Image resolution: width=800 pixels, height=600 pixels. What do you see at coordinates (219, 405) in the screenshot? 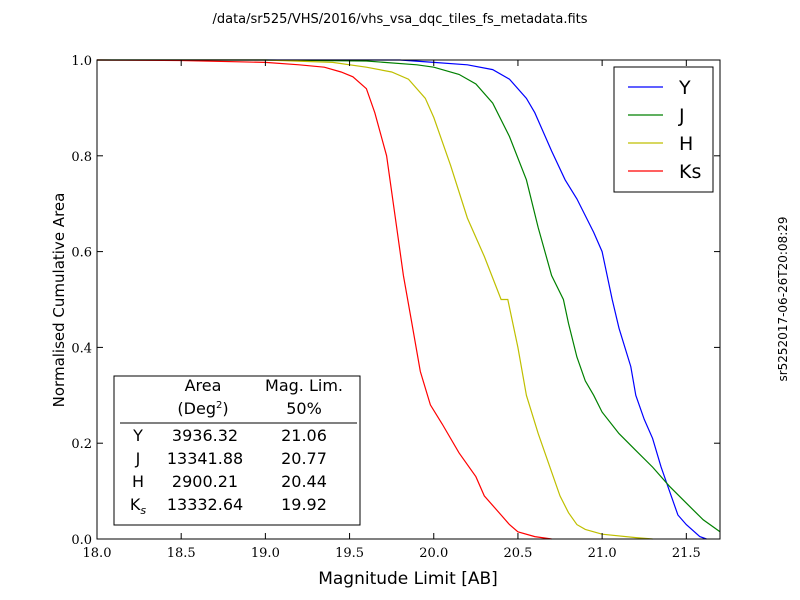
I see `table-header-area-unit-sup: 2` at bounding box center [219, 405].